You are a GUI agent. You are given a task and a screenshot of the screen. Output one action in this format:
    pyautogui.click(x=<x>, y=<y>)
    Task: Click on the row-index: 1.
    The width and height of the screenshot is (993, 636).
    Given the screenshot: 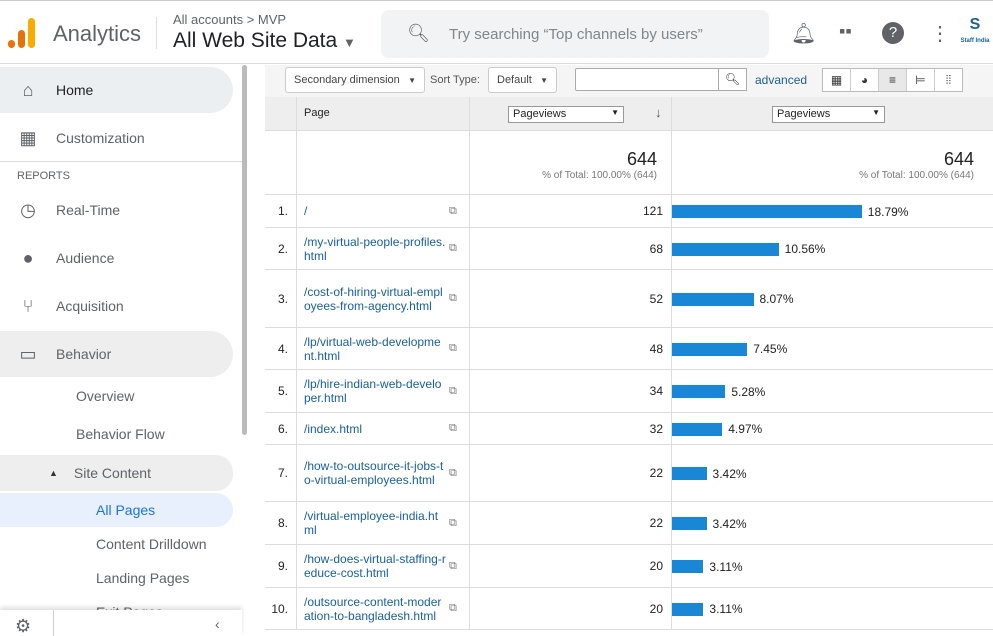 What is the action you would take?
    pyautogui.click(x=281, y=211)
    